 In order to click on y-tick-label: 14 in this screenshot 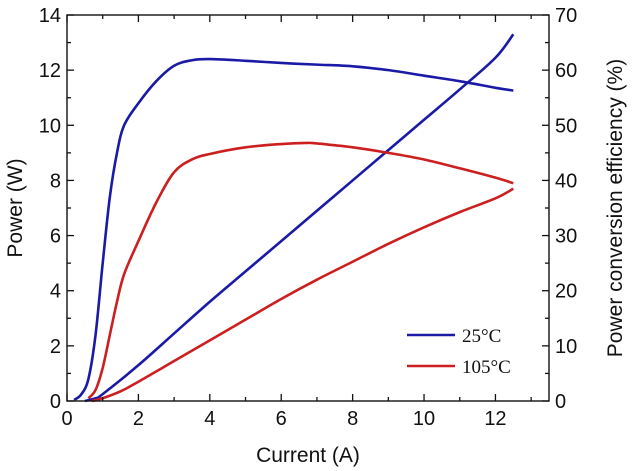, I will do `click(50, 16)`.